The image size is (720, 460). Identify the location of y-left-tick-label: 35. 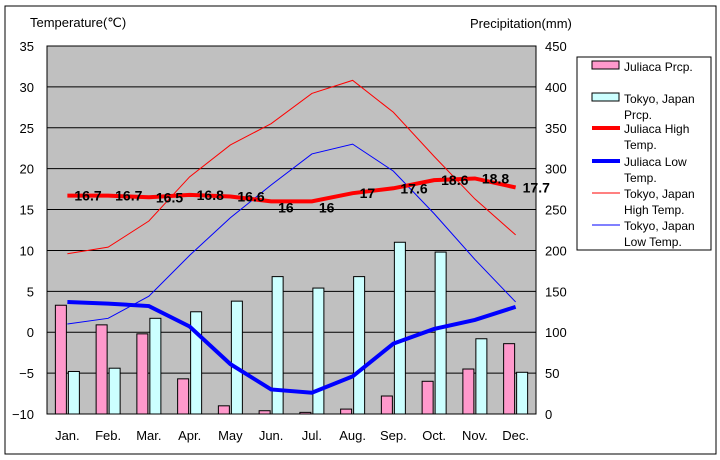
(27, 46).